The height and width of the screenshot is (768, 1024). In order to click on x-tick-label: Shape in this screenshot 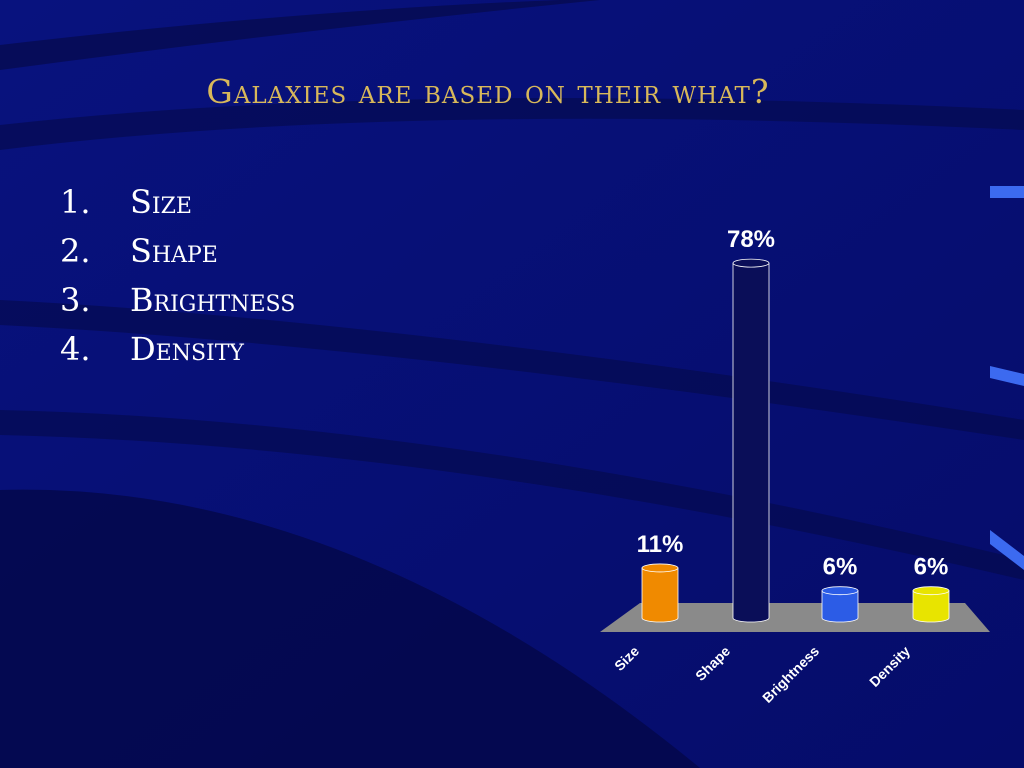, I will do `click(712, 663)`.